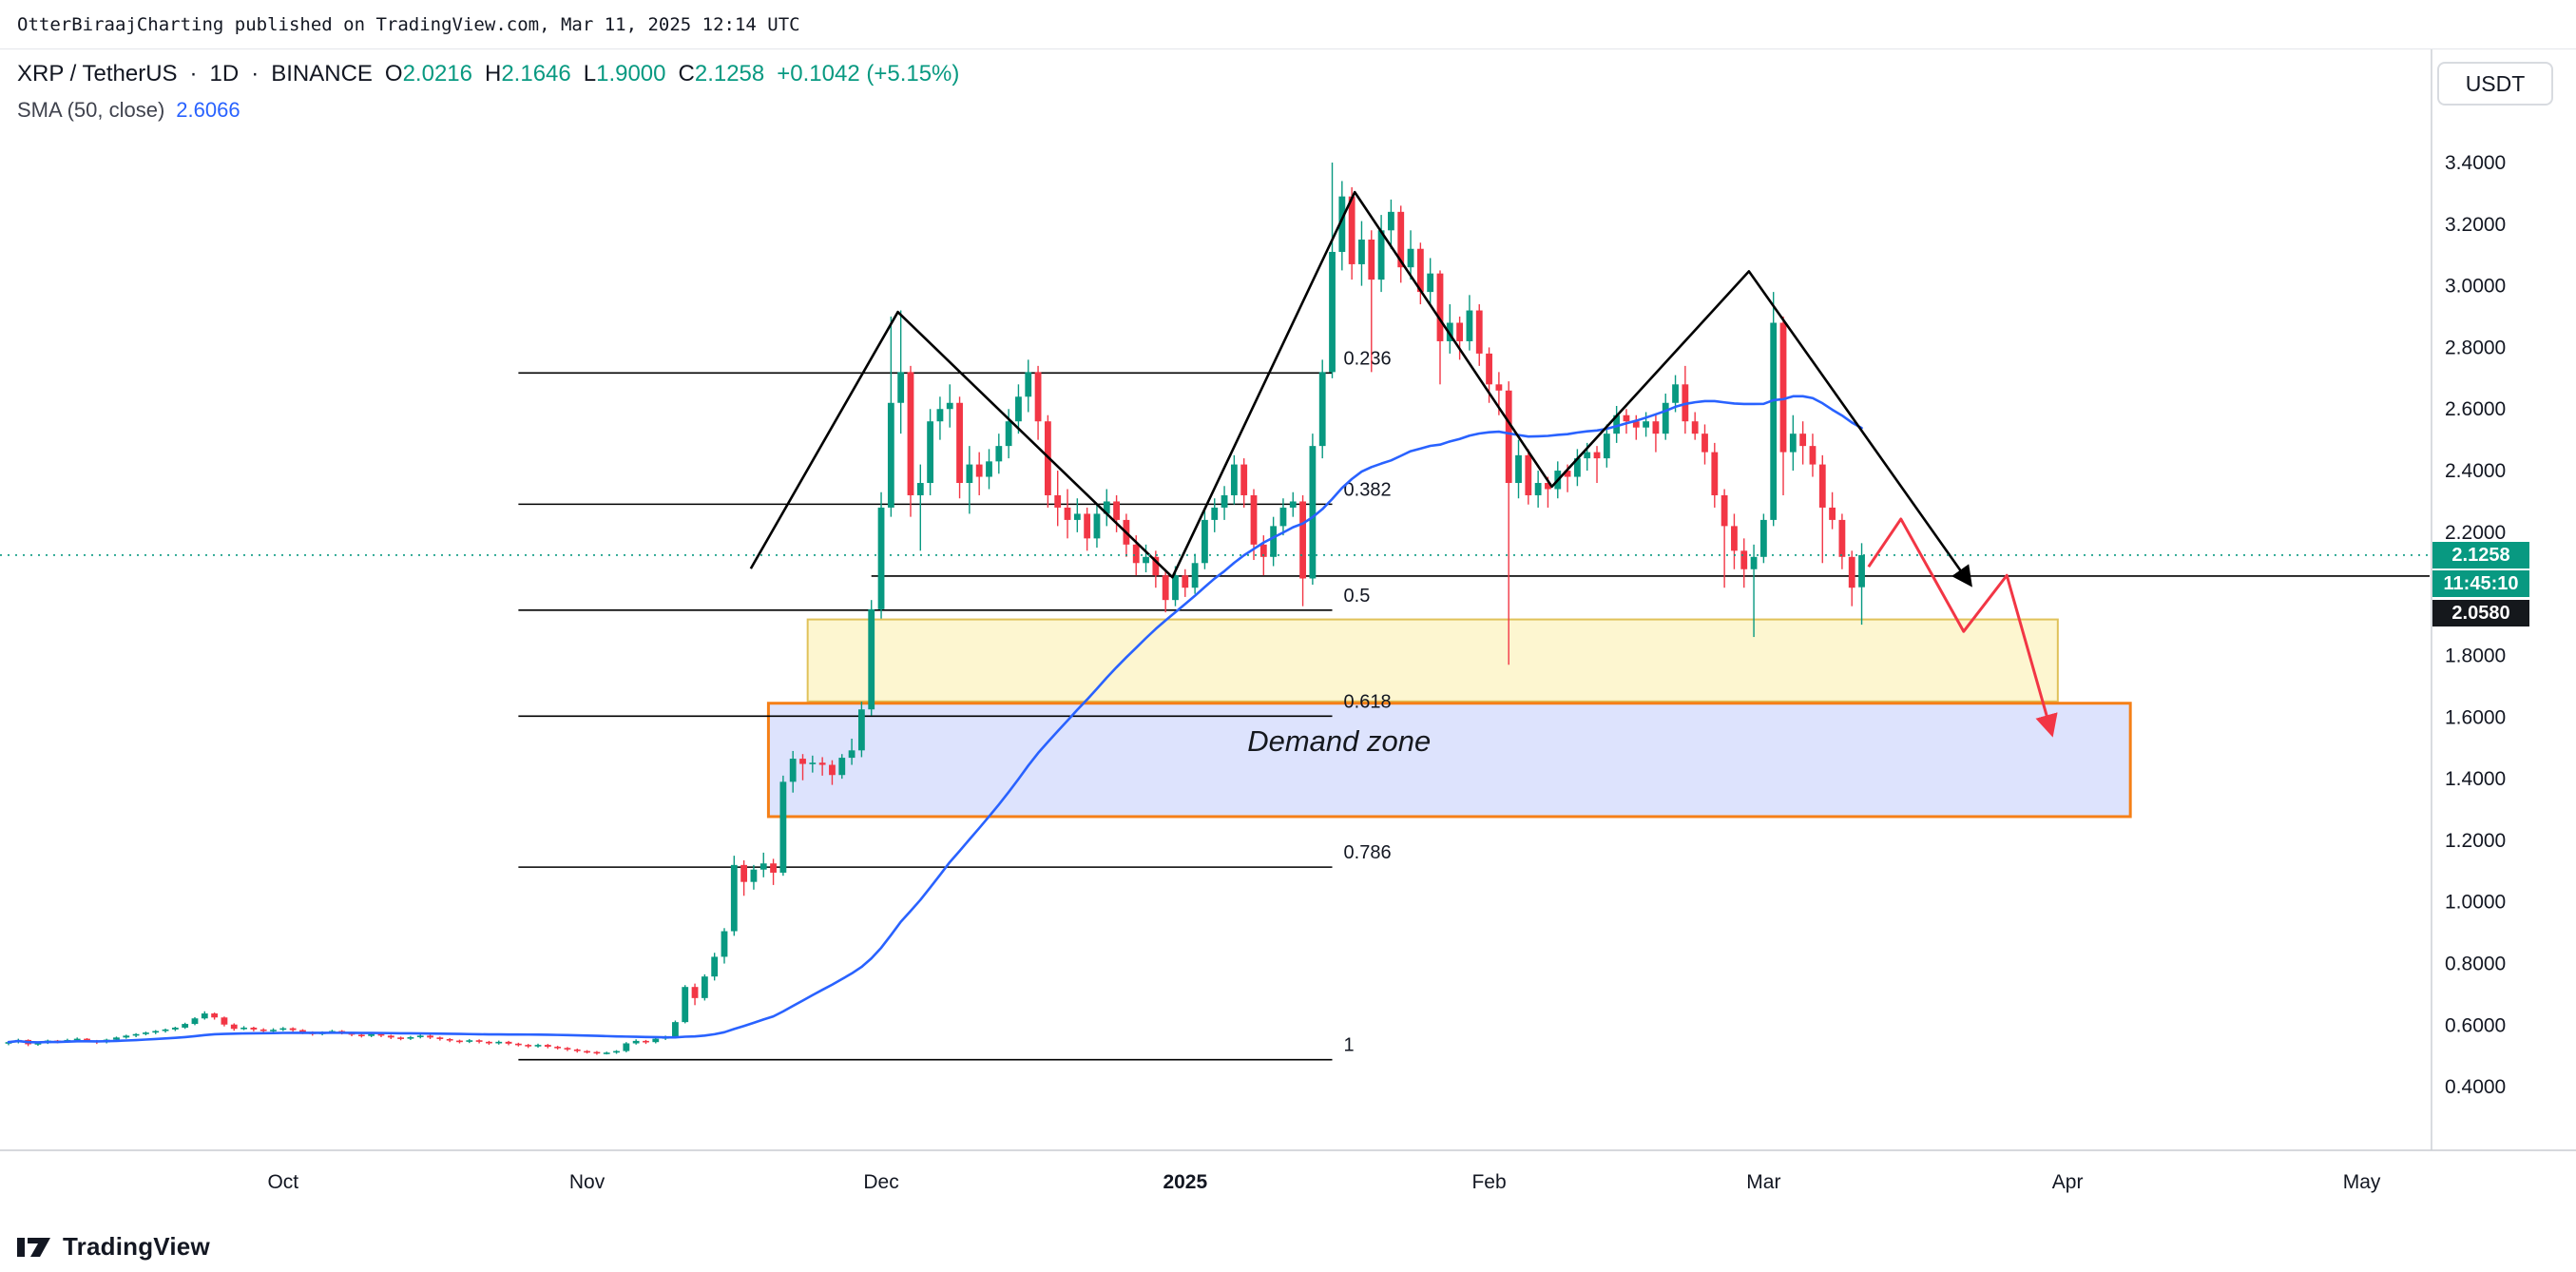 The height and width of the screenshot is (1272, 2576). I want to click on tradingview-logo, so click(34, 1246).